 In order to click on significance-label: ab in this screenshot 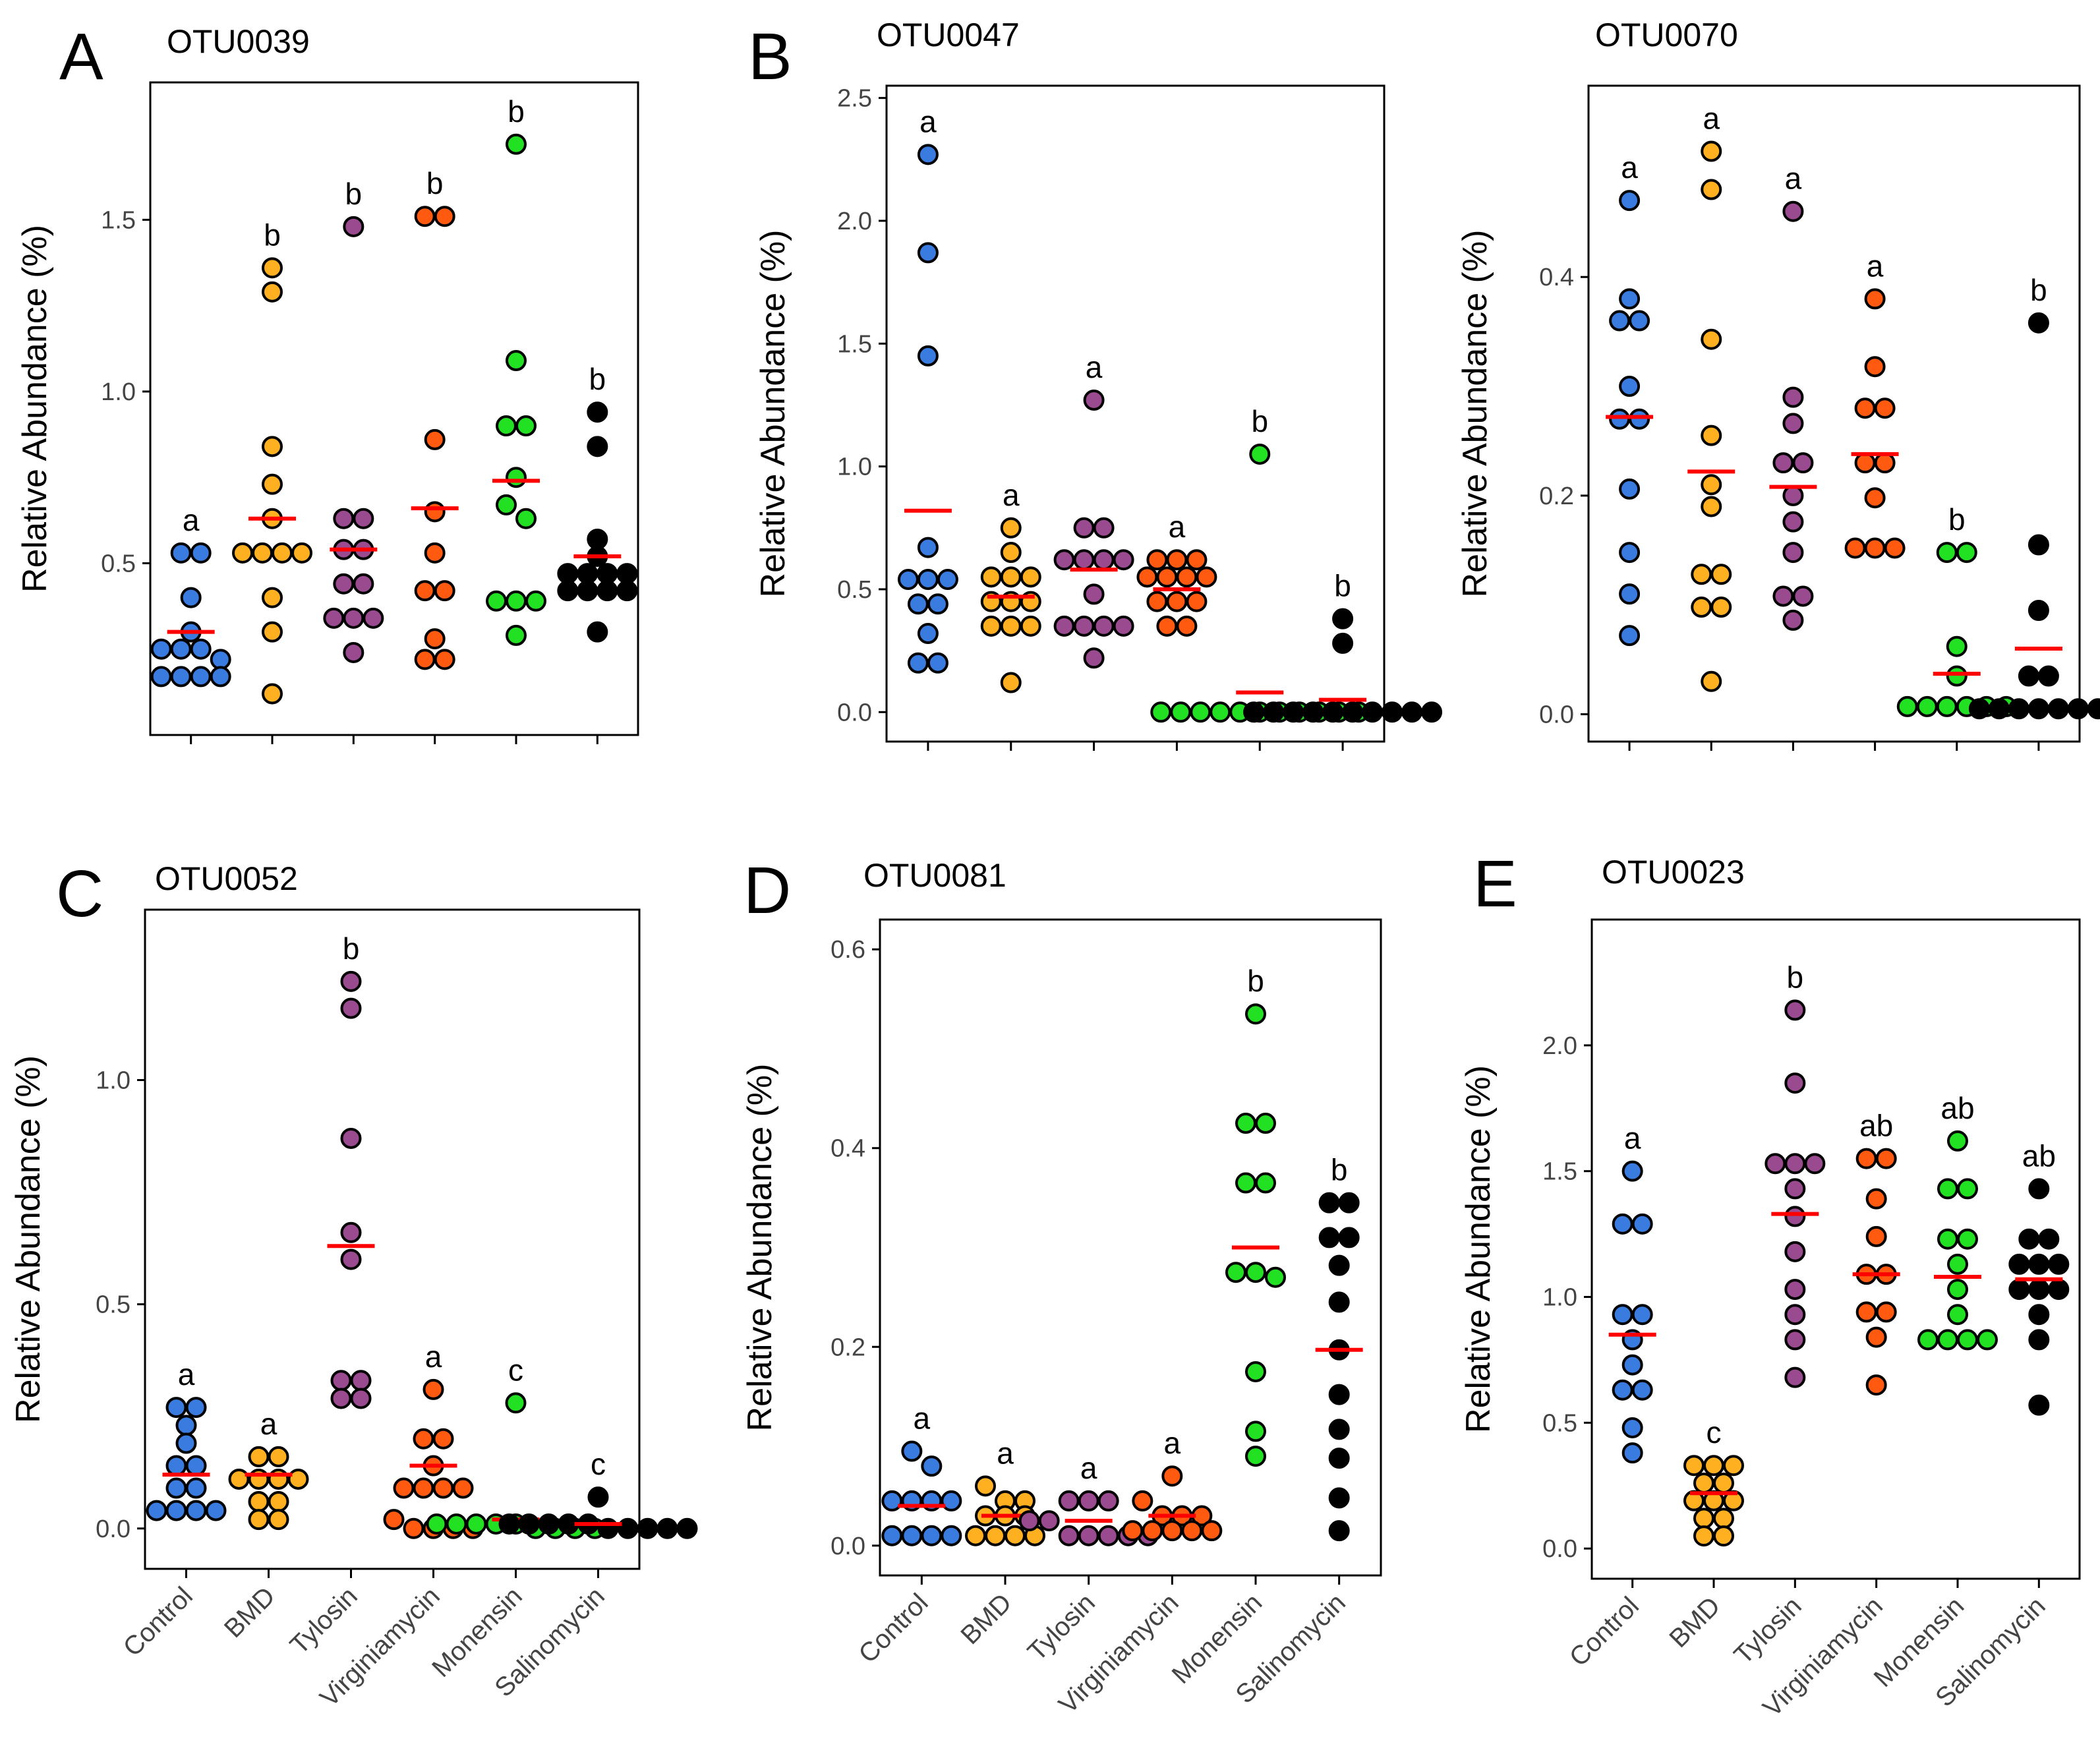, I will do `click(1876, 1126)`.